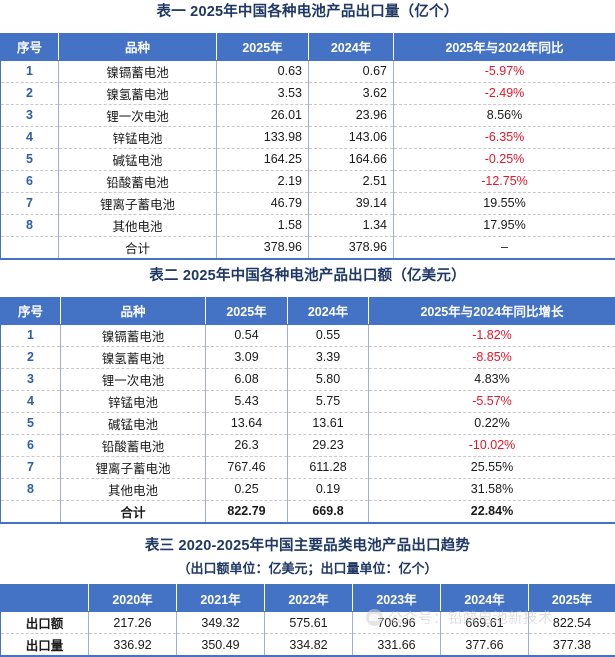 The image size is (615, 657). I want to click on cell-value: 336.92, so click(133, 645).